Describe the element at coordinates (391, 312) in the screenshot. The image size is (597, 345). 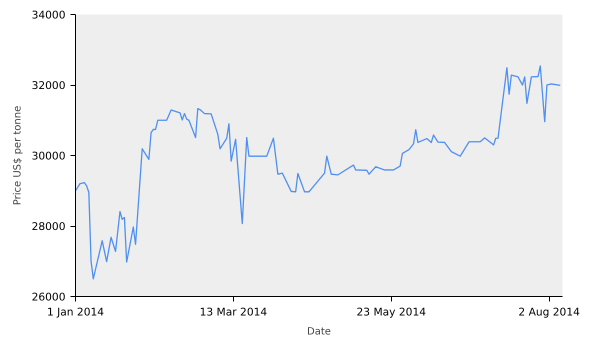
I see `x-tick-label: 23 May 2014` at that location.